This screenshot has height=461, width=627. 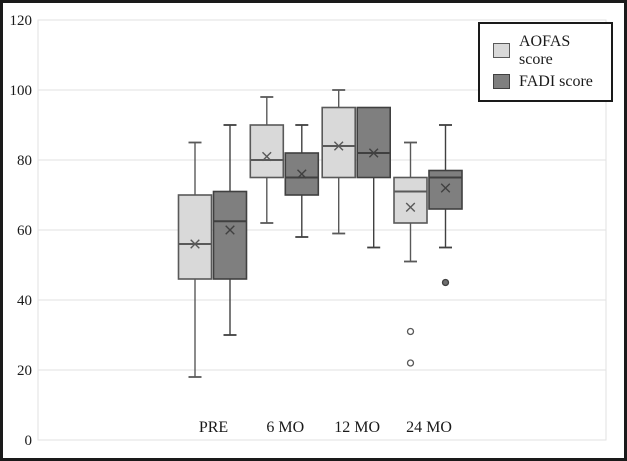 I want to click on x-tick-label-24-mo: 24 MO, so click(x=429, y=427).